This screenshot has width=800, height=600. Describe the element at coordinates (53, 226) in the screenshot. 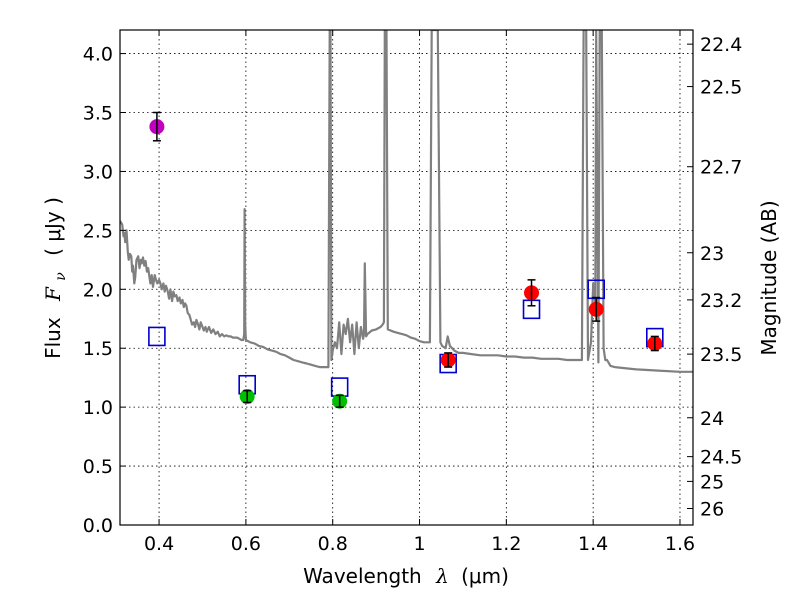

I see `y-axis-label-unit: ( μJy )` at that location.